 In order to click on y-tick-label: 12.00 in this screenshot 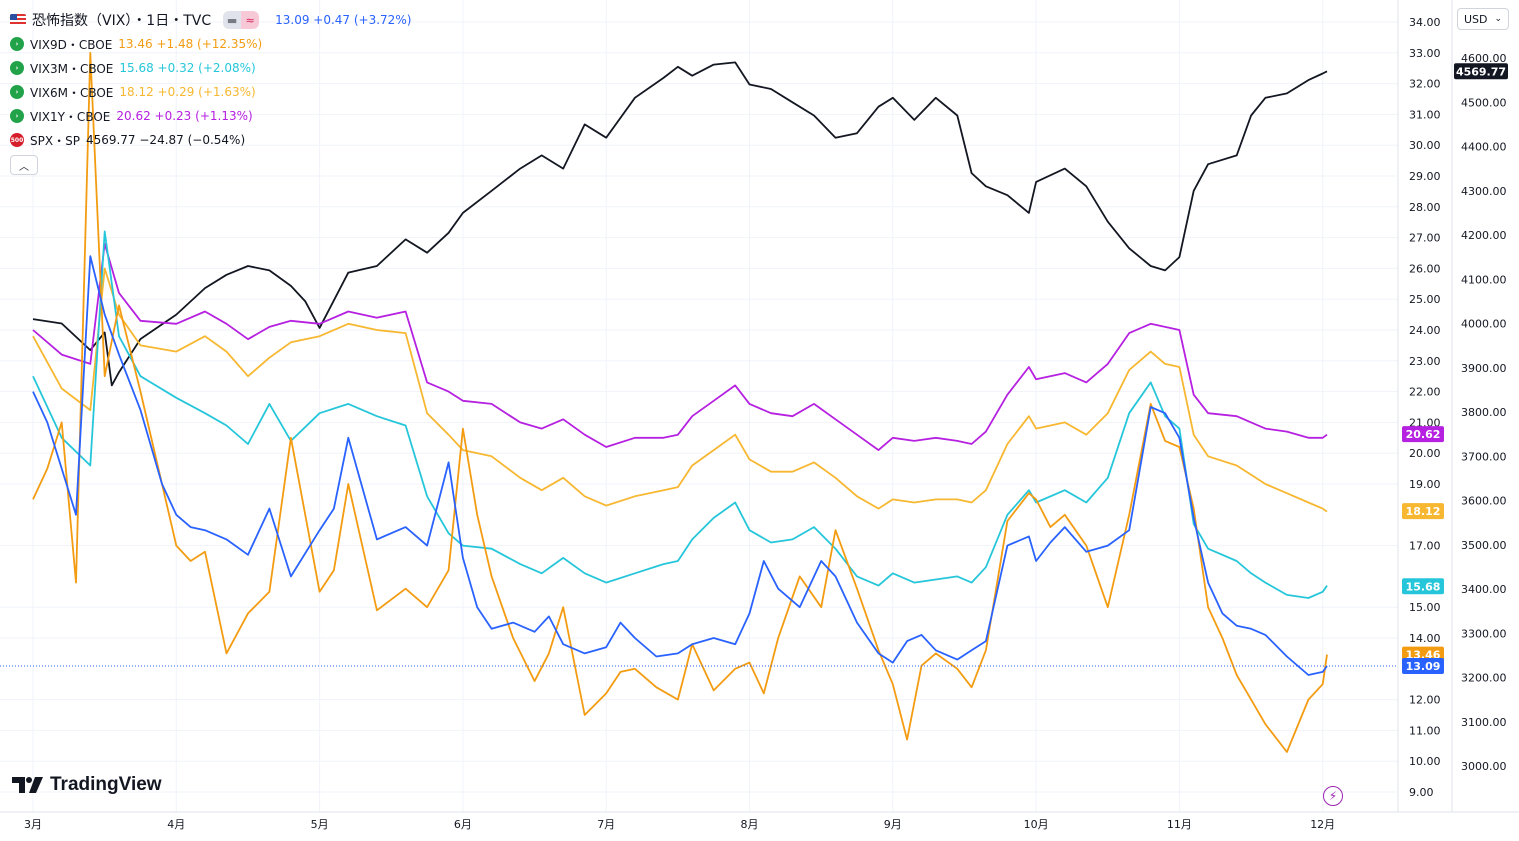, I will do `click(1425, 700)`.